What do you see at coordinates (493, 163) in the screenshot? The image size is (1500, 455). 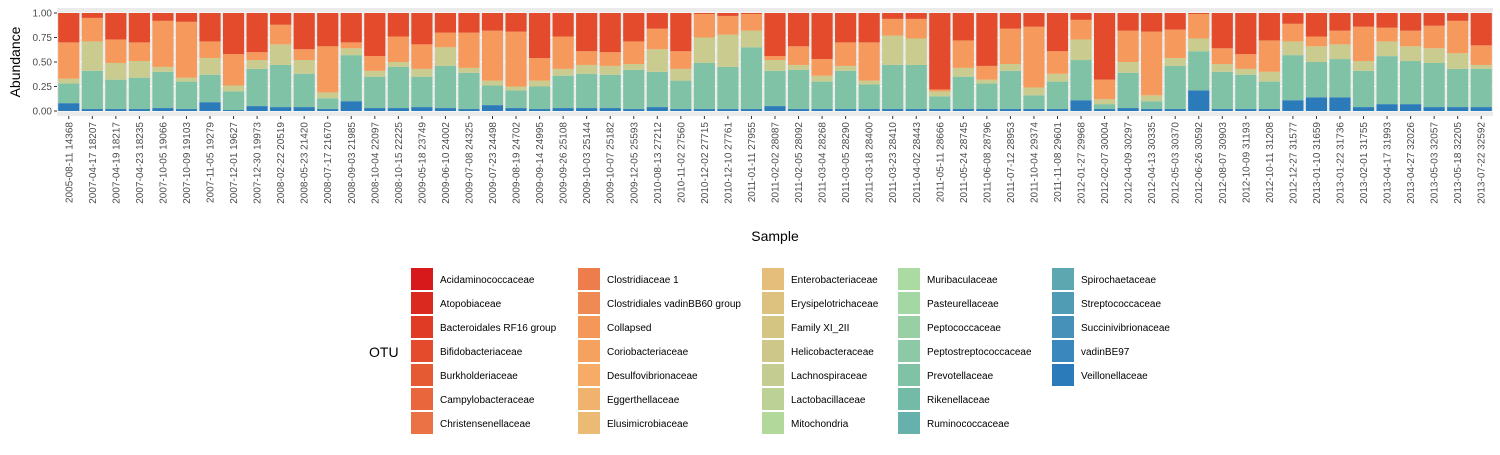 I see `x-tick-label: 2009-07-23 24498` at bounding box center [493, 163].